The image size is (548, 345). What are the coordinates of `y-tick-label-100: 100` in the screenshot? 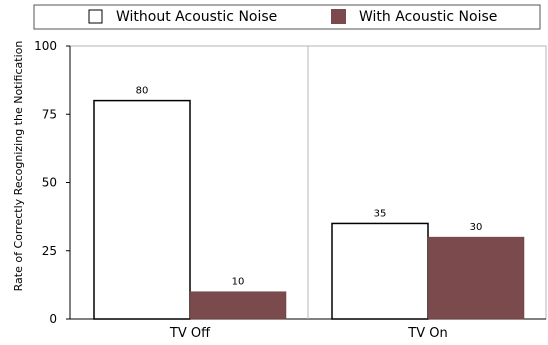 It's located at (45, 46).